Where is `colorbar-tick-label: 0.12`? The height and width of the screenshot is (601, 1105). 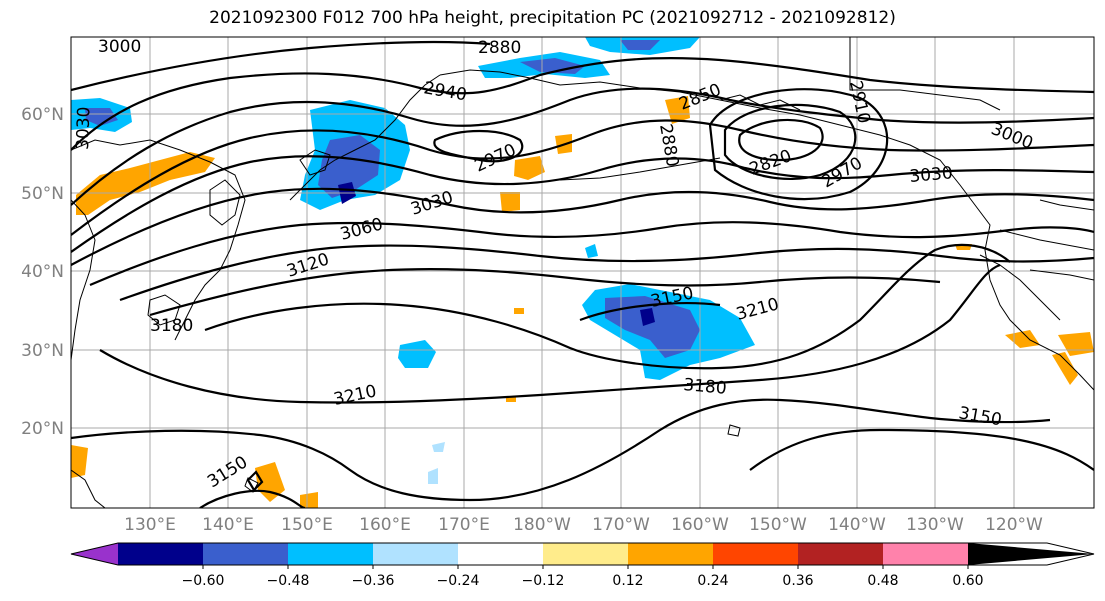 colorbar-tick-label: 0.12 is located at coordinates (627, 581).